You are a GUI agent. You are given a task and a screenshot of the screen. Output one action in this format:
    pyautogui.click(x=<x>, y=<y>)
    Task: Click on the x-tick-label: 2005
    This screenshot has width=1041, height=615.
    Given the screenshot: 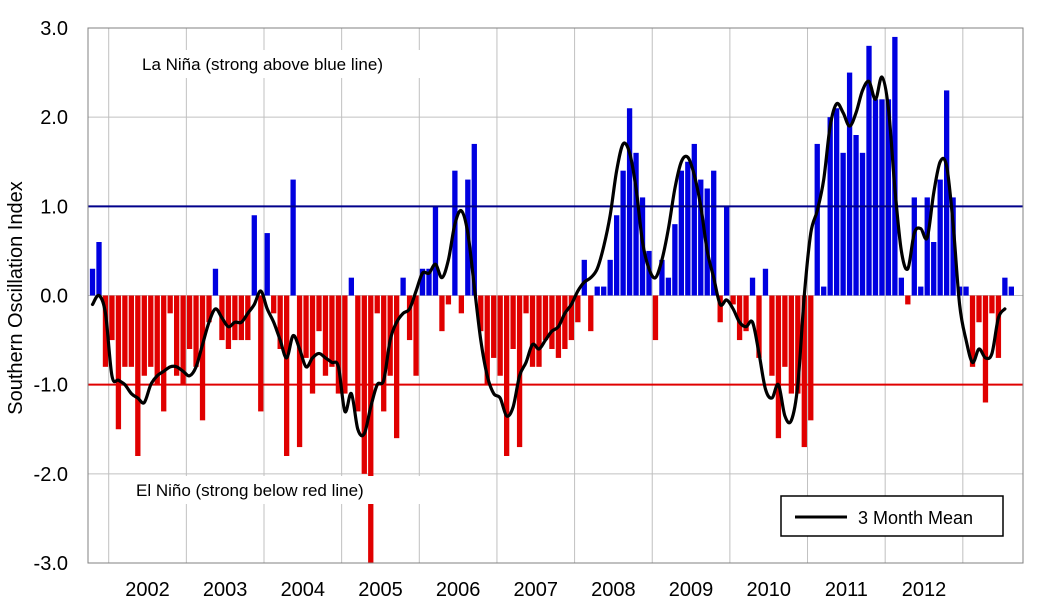 What is the action you would take?
    pyautogui.click(x=380, y=590)
    